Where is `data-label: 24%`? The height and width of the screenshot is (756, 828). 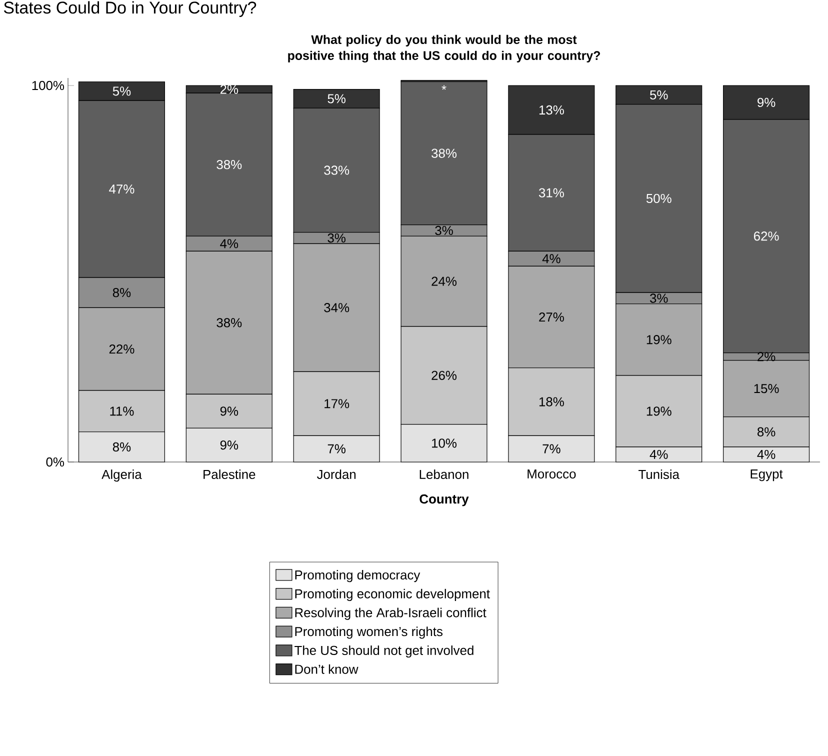 data-label: 24% is located at coordinates (444, 281).